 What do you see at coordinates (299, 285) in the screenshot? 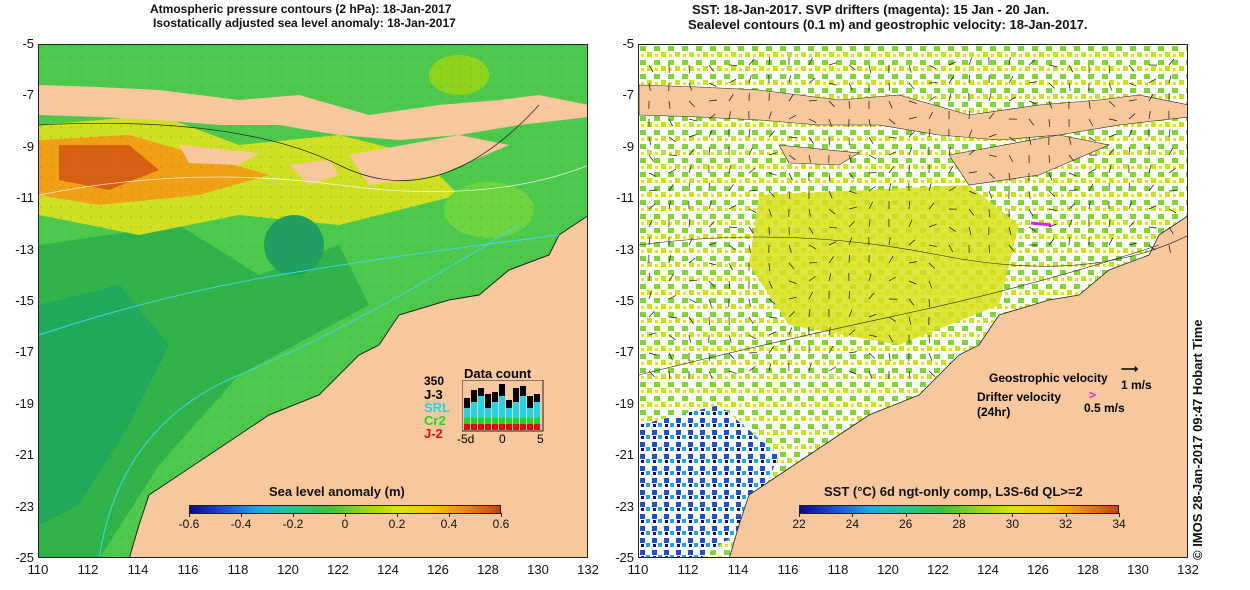
I see `pressure-contour-cyan` at bounding box center [299, 285].